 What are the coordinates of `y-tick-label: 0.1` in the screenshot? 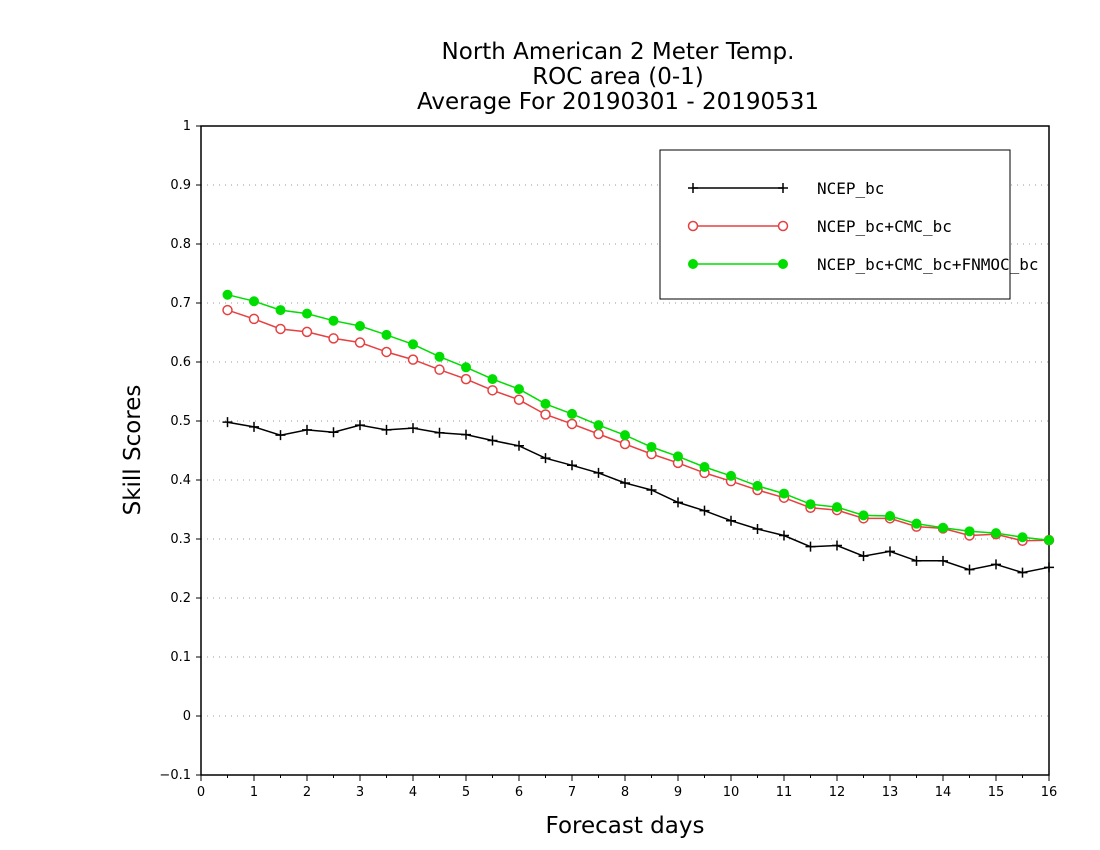 It's located at (180, 657).